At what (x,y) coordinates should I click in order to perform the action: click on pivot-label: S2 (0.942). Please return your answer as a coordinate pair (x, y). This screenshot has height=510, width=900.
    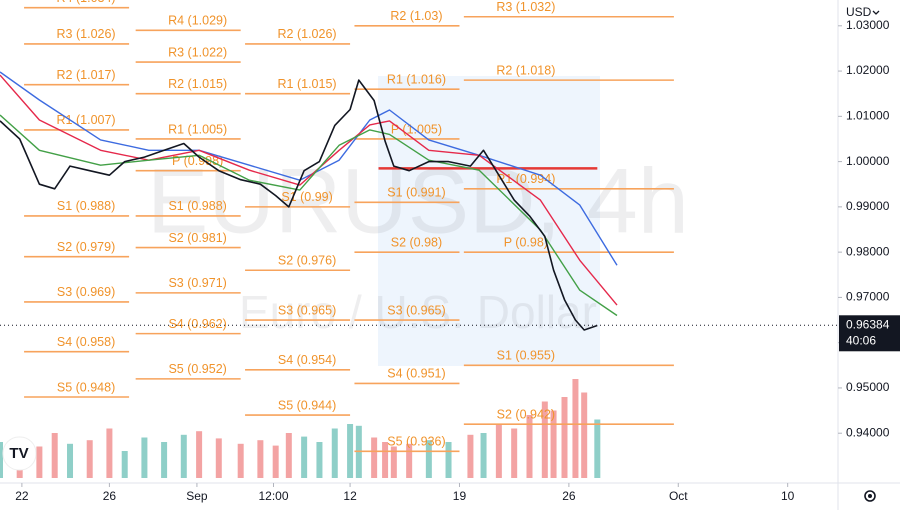
    Looking at the image, I should click on (526, 414).